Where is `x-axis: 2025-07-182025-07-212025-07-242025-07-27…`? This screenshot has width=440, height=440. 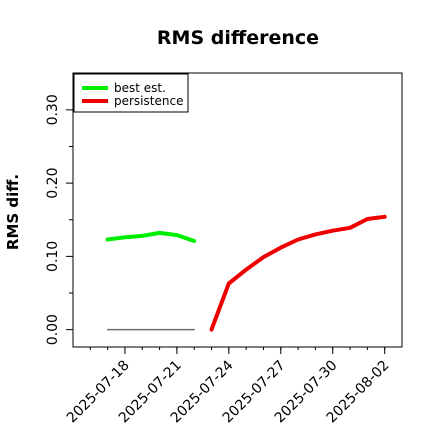 x-axis: 2025-07-182025-07-212025-07-242025-07-27… is located at coordinates (228, 386).